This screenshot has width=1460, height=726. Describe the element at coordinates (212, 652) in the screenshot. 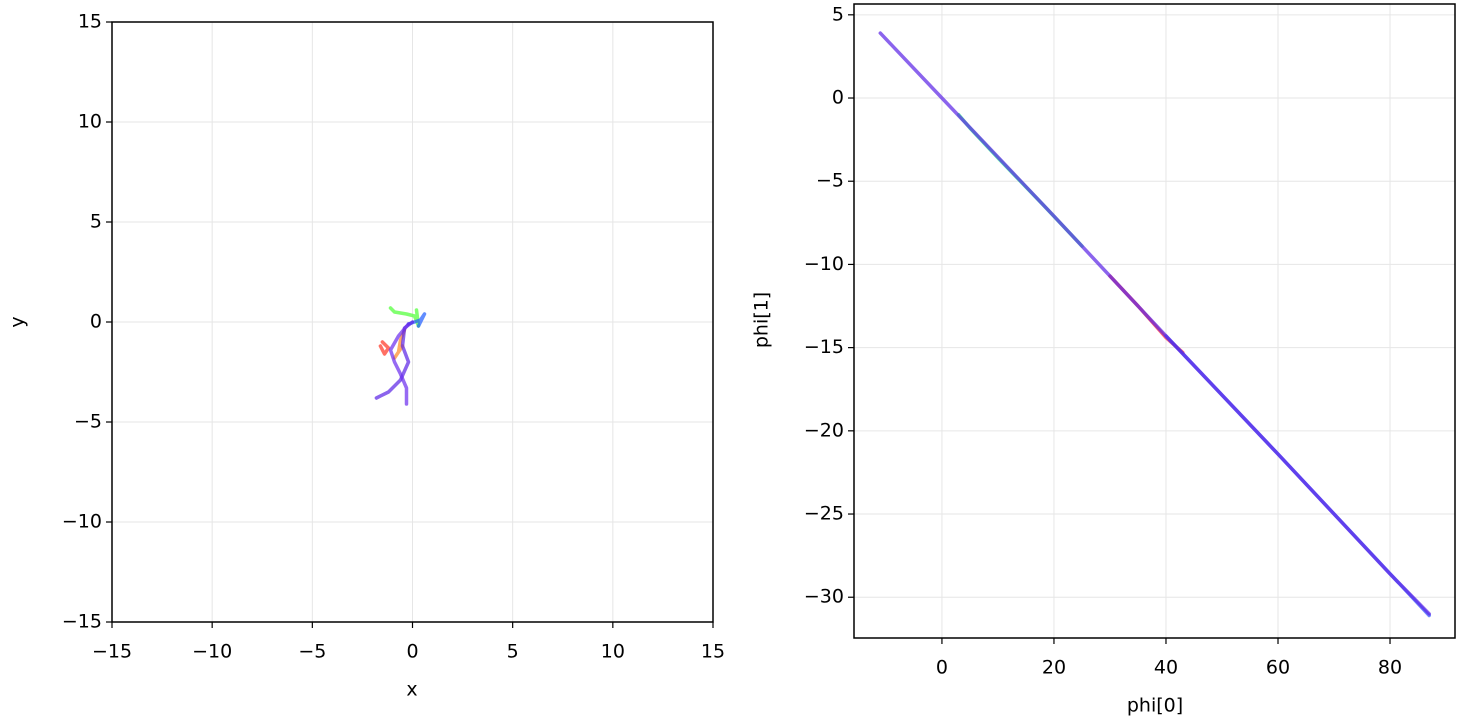

I see `x-tick-label: −10` at that location.